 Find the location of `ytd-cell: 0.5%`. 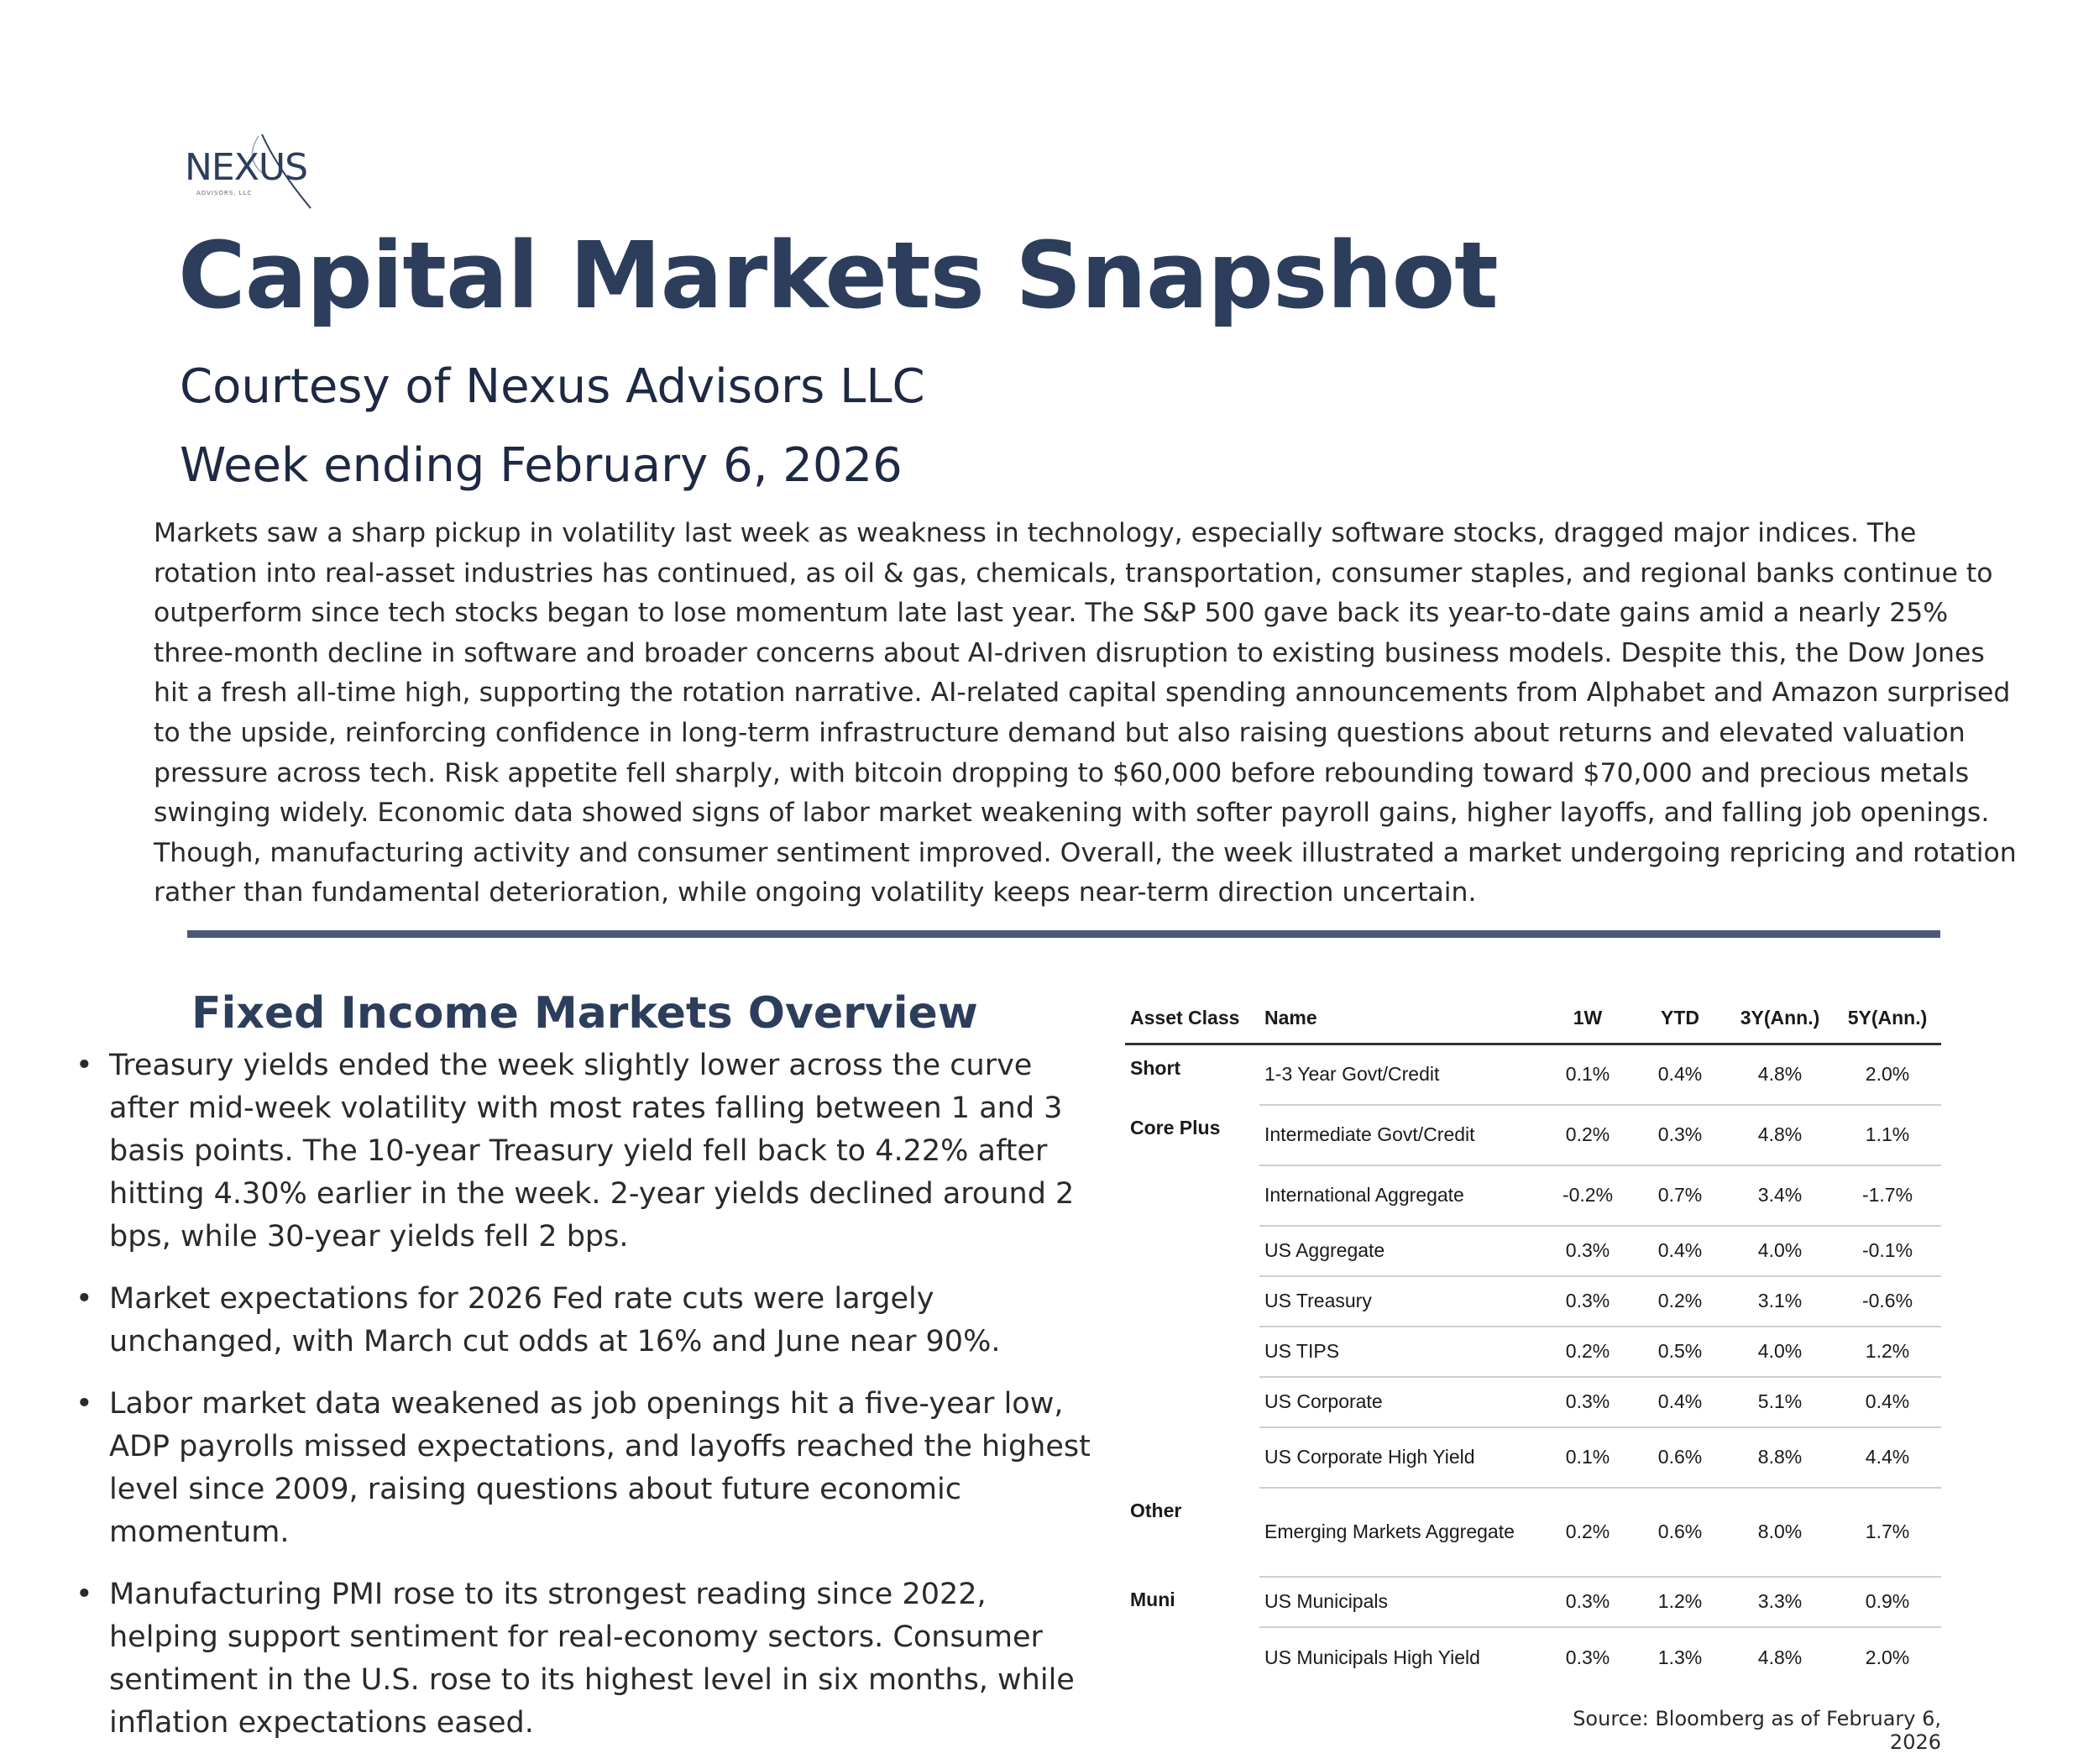

ytd-cell: 0.5% is located at coordinates (1680, 1352).